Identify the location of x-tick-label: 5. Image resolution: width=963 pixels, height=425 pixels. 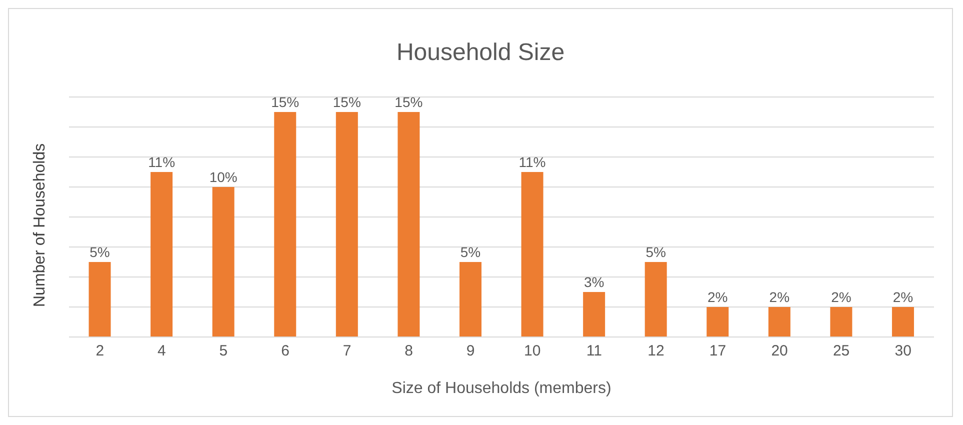
(223, 351).